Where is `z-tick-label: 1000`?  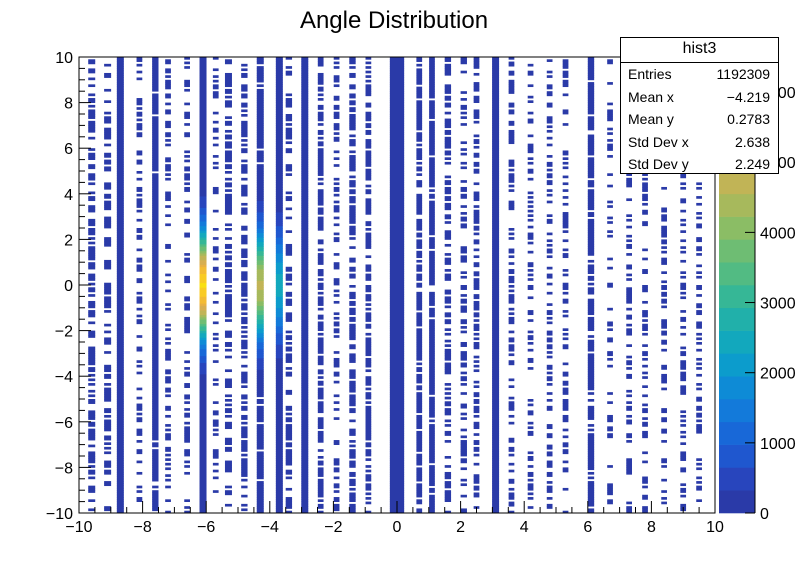
z-tick-label: 1000 is located at coordinates (778, 444).